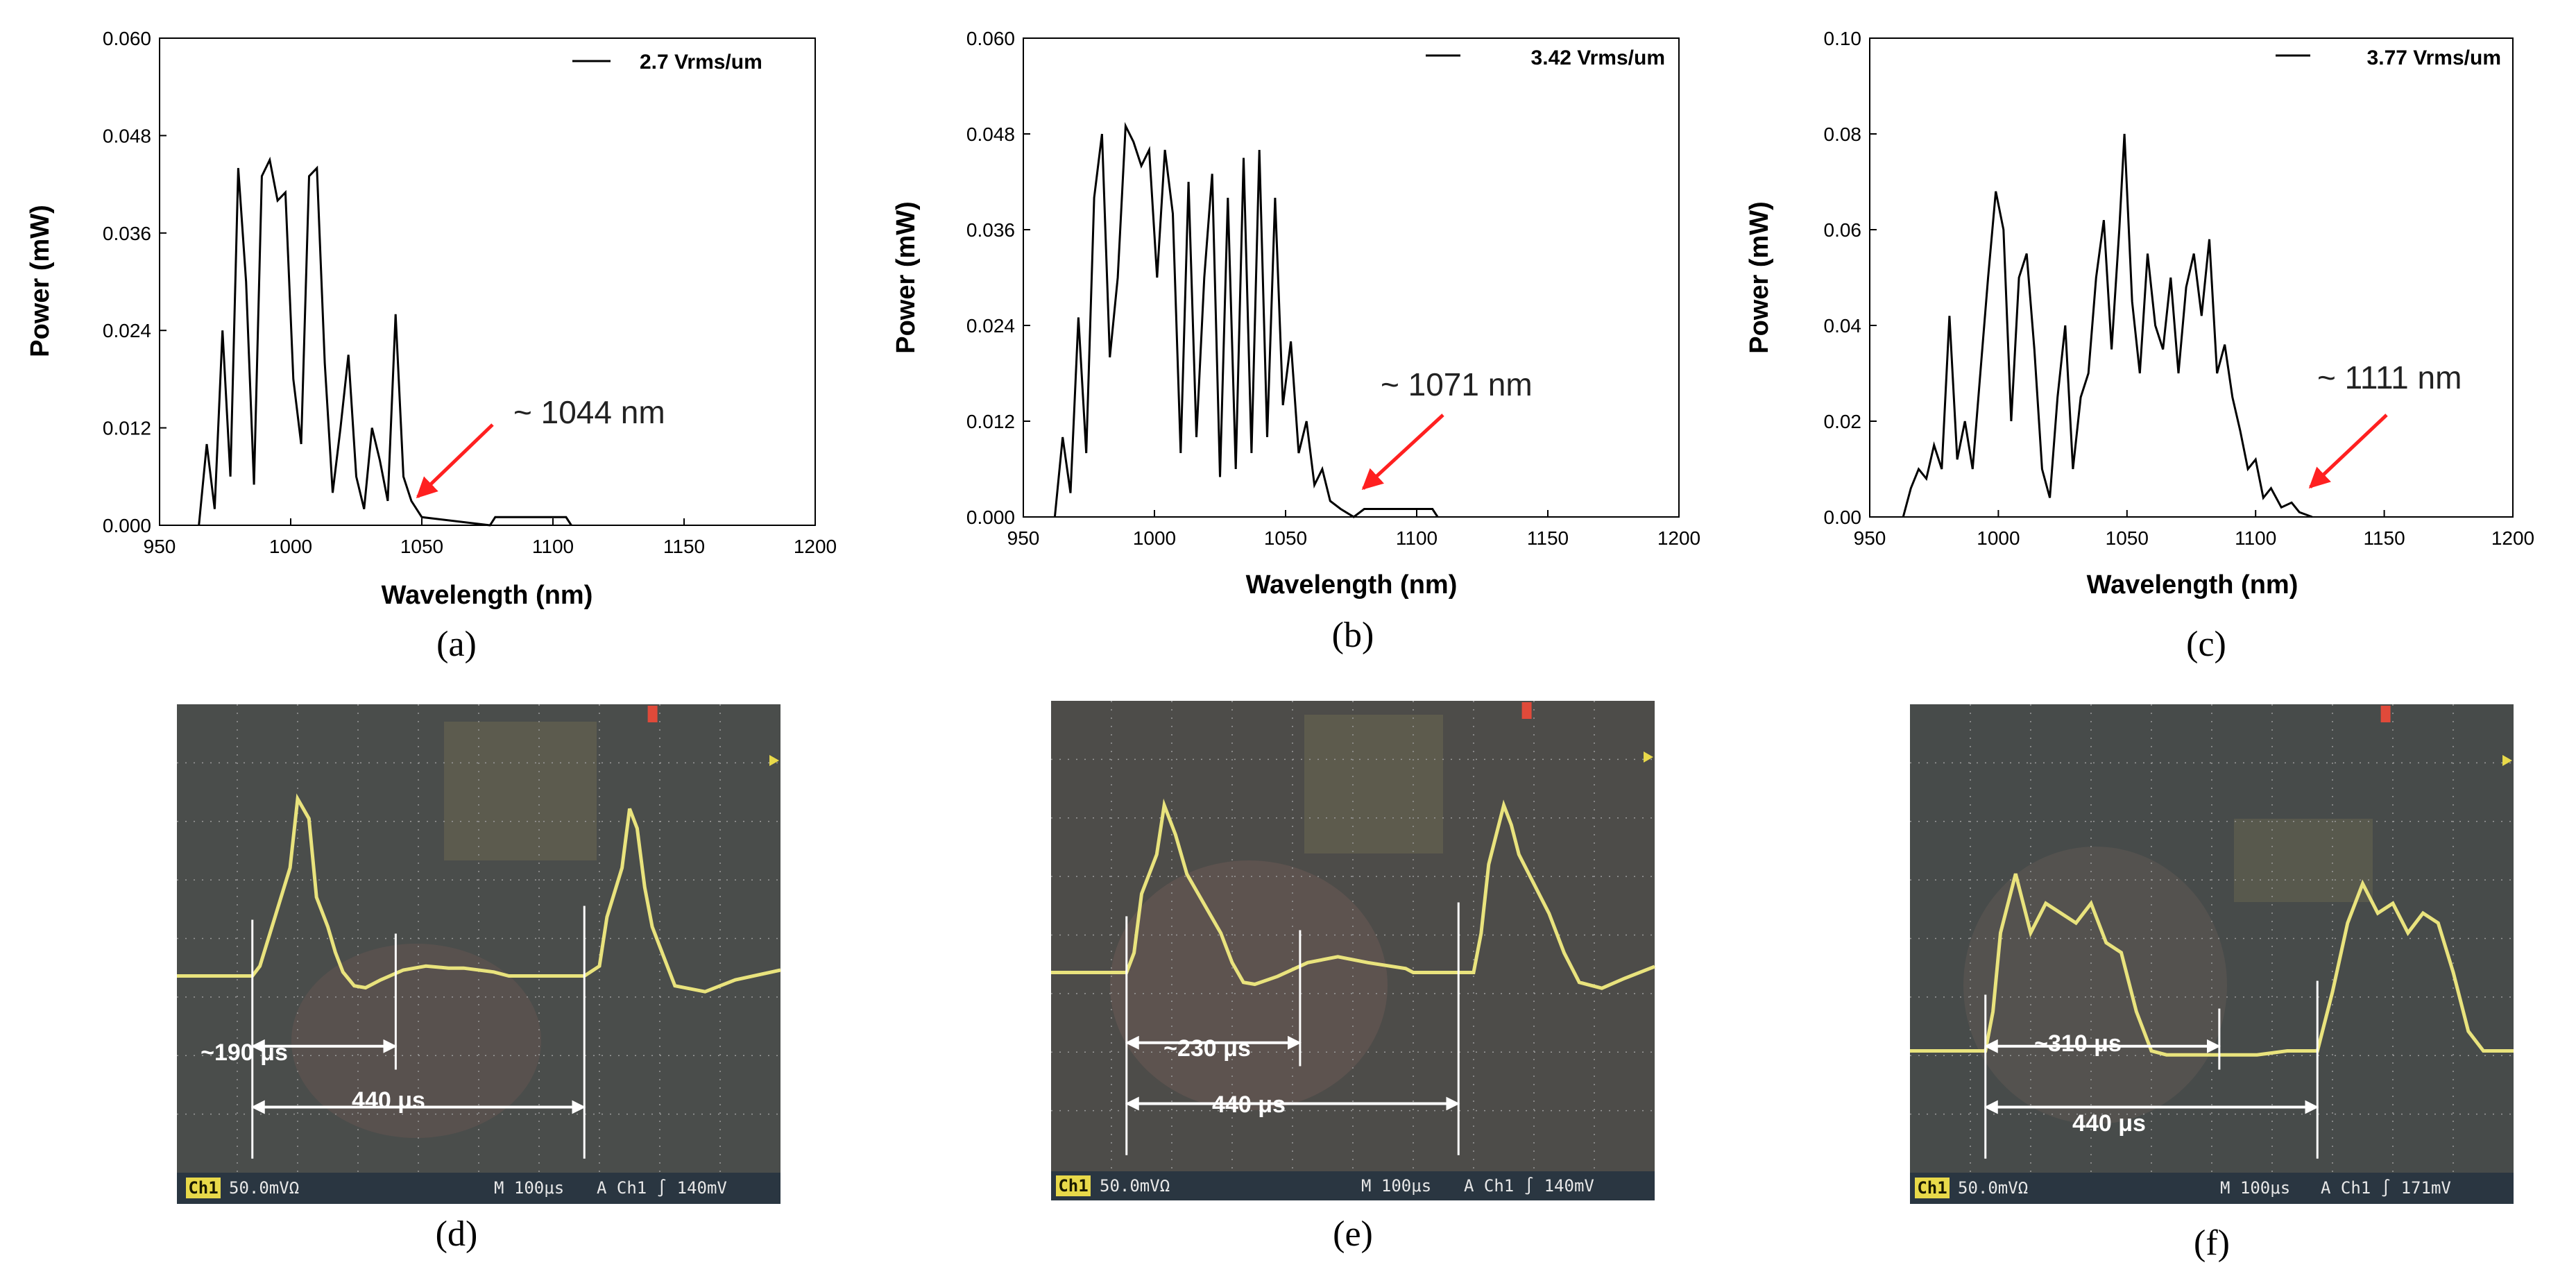 The width and height of the screenshot is (2576, 1283). What do you see at coordinates (457, 1234) in the screenshot?
I see `panel-label: (d)` at bounding box center [457, 1234].